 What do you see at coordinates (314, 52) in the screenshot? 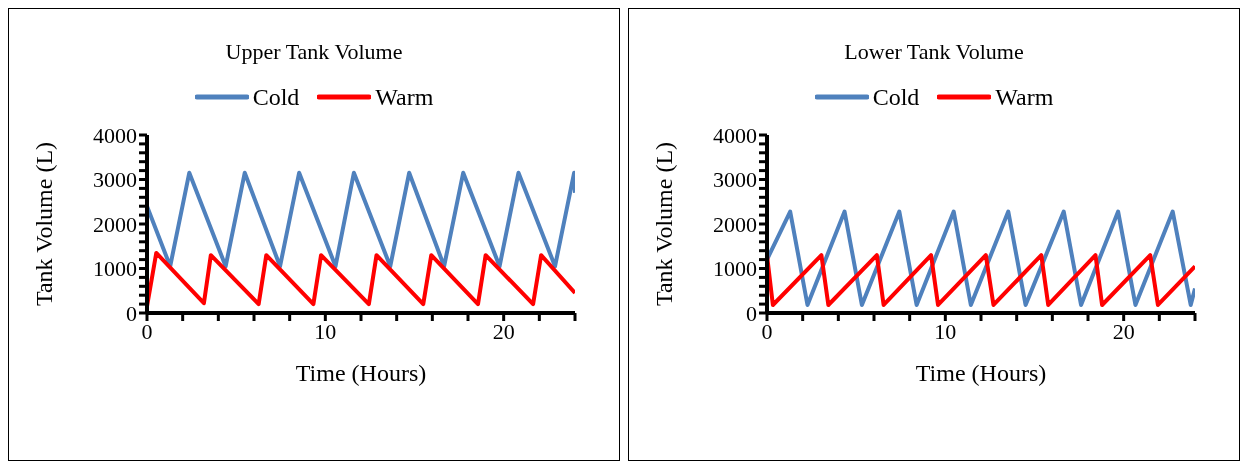
I see `chart-title: Upper Tank Volume` at bounding box center [314, 52].